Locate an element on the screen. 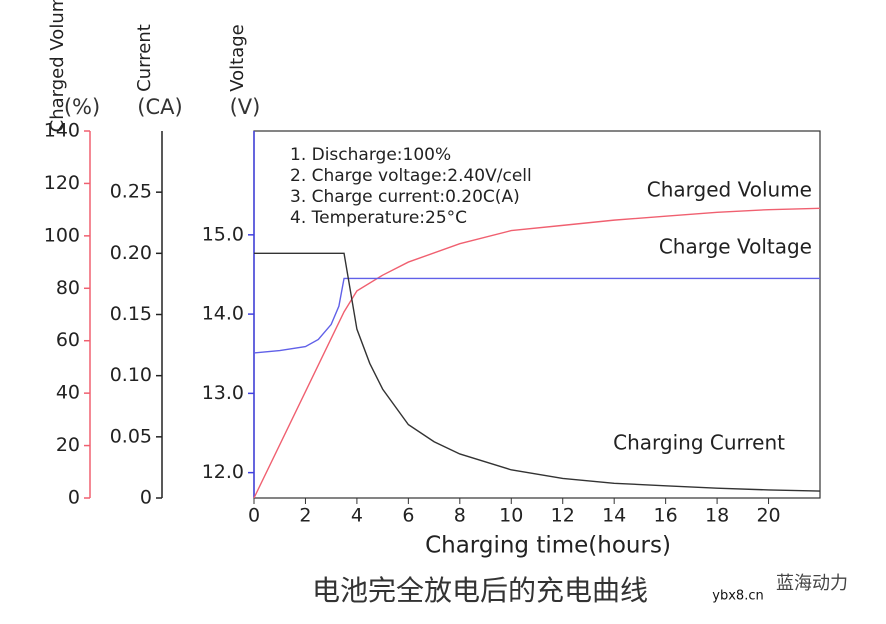 This screenshot has height=624, width=886. y-tick-label: 140 is located at coordinates (62, 131).